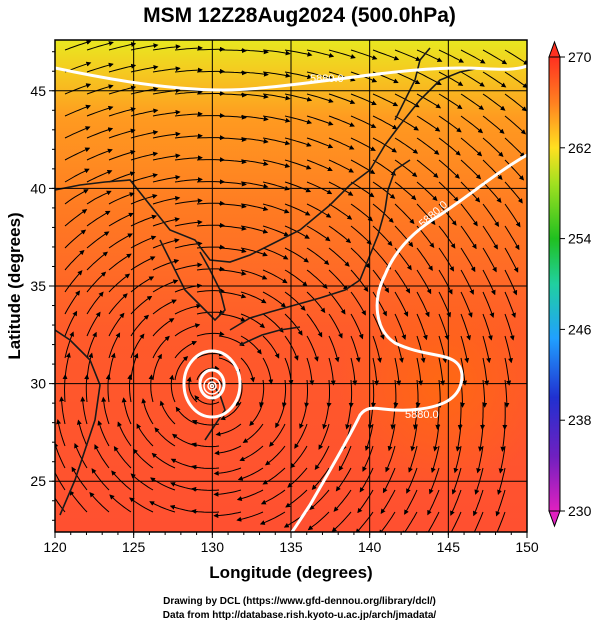 This screenshot has width=599, height=625. I want to click on y-axis-label: Latitude (degrees), so click(14, 285).